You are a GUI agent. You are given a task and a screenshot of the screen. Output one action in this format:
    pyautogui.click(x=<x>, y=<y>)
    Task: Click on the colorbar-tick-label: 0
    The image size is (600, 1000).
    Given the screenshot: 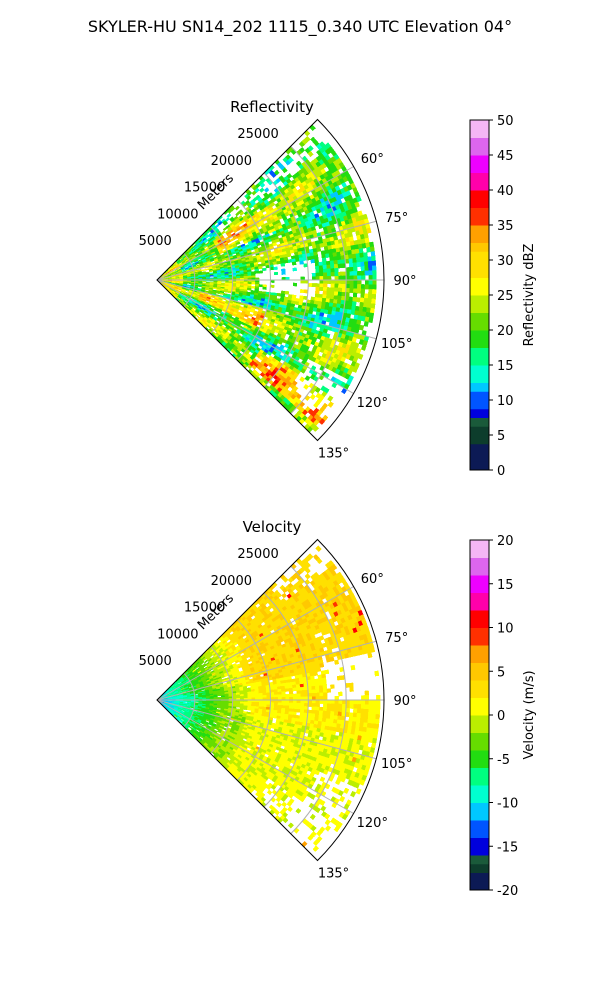 What is the action you would take?
    pyautogui.click(x=501, y=471)
    